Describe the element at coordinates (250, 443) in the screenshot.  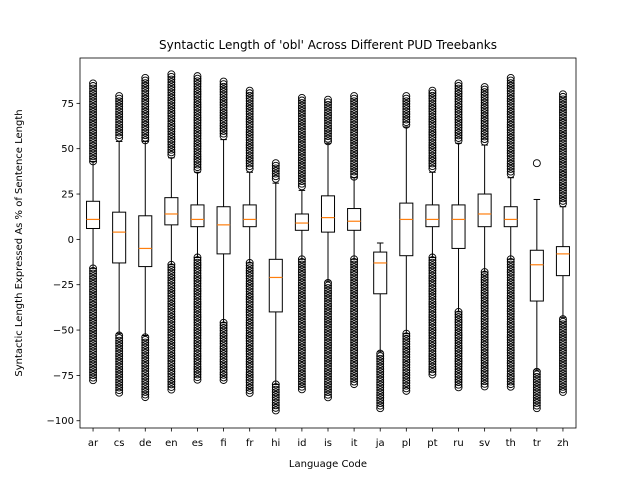
I see `x-tick-label-fr: fr` at that location.